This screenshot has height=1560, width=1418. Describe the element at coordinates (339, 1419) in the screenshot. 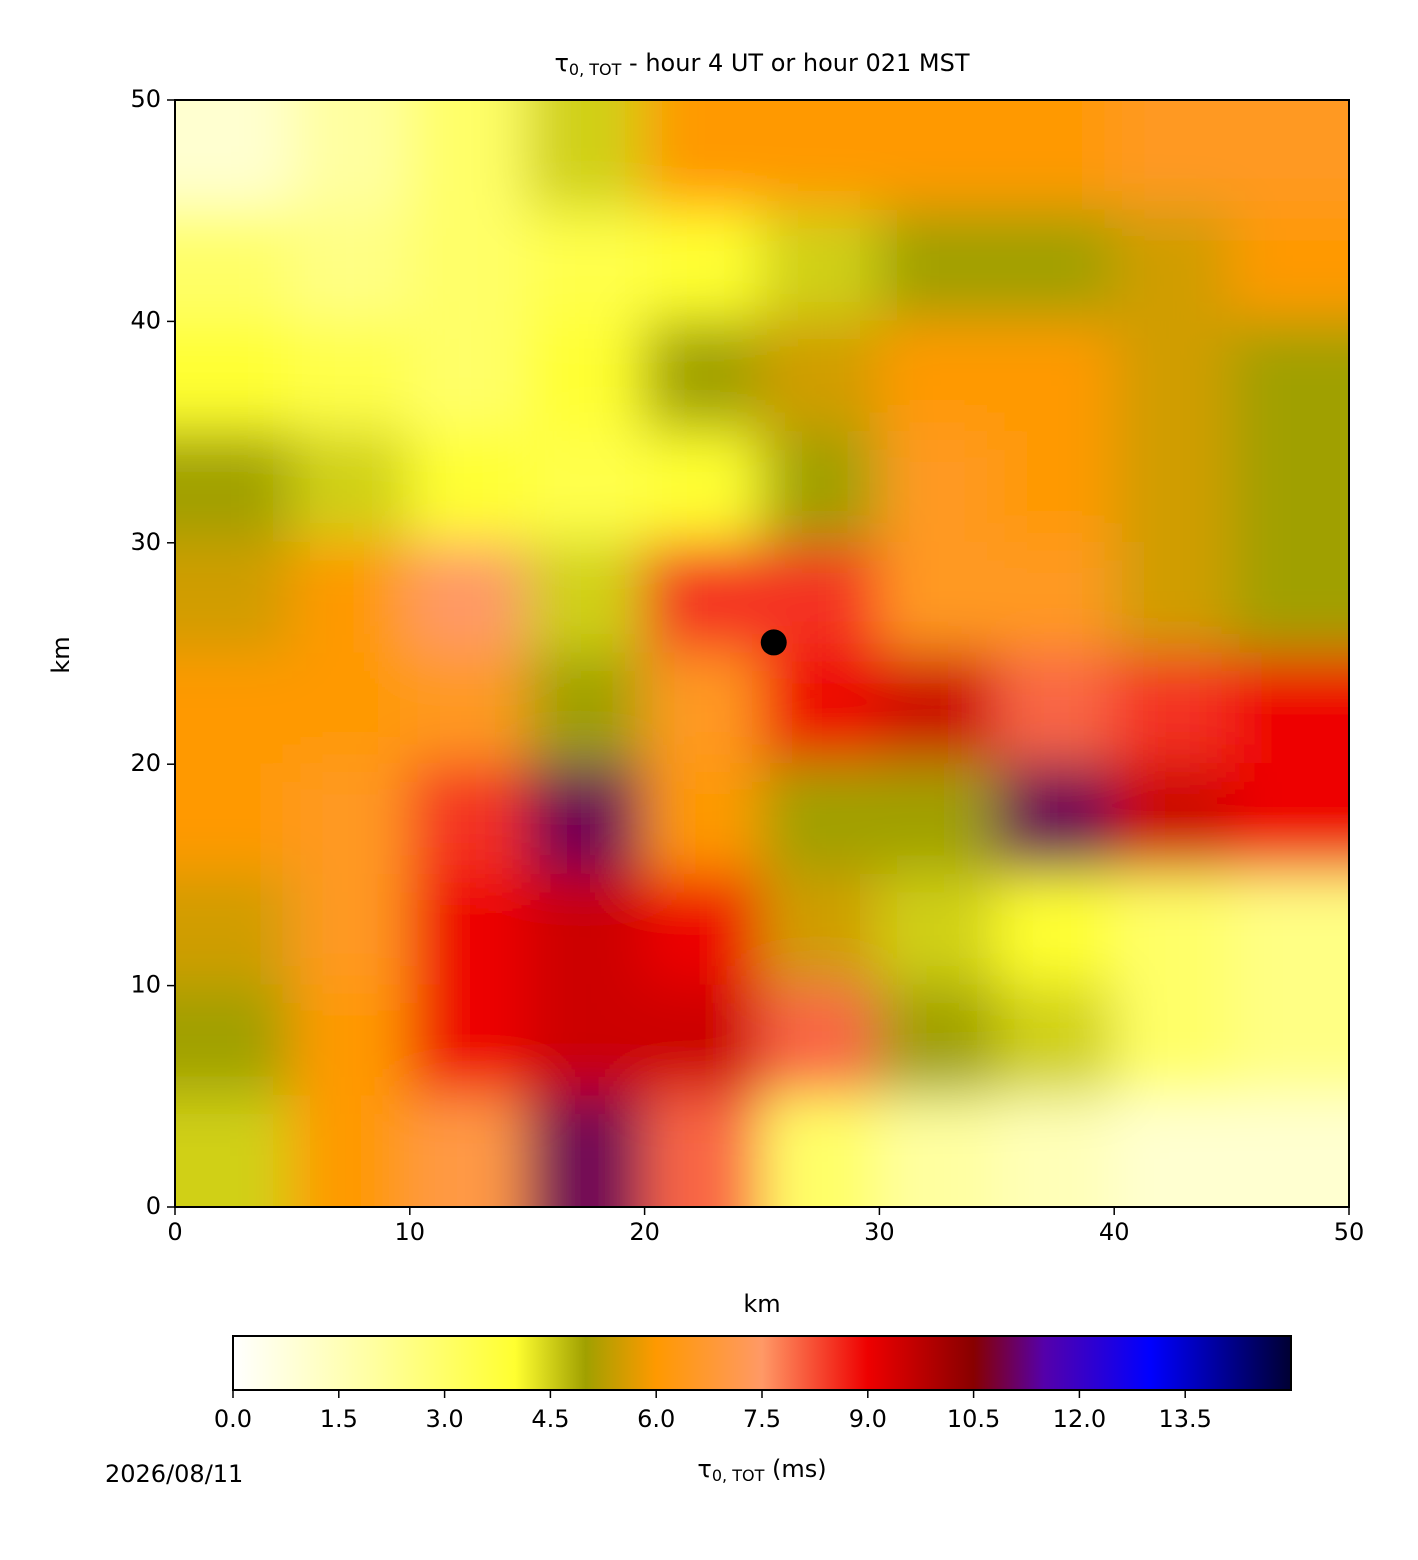

I see `colorbar-tick-label: 1.5` at that location.